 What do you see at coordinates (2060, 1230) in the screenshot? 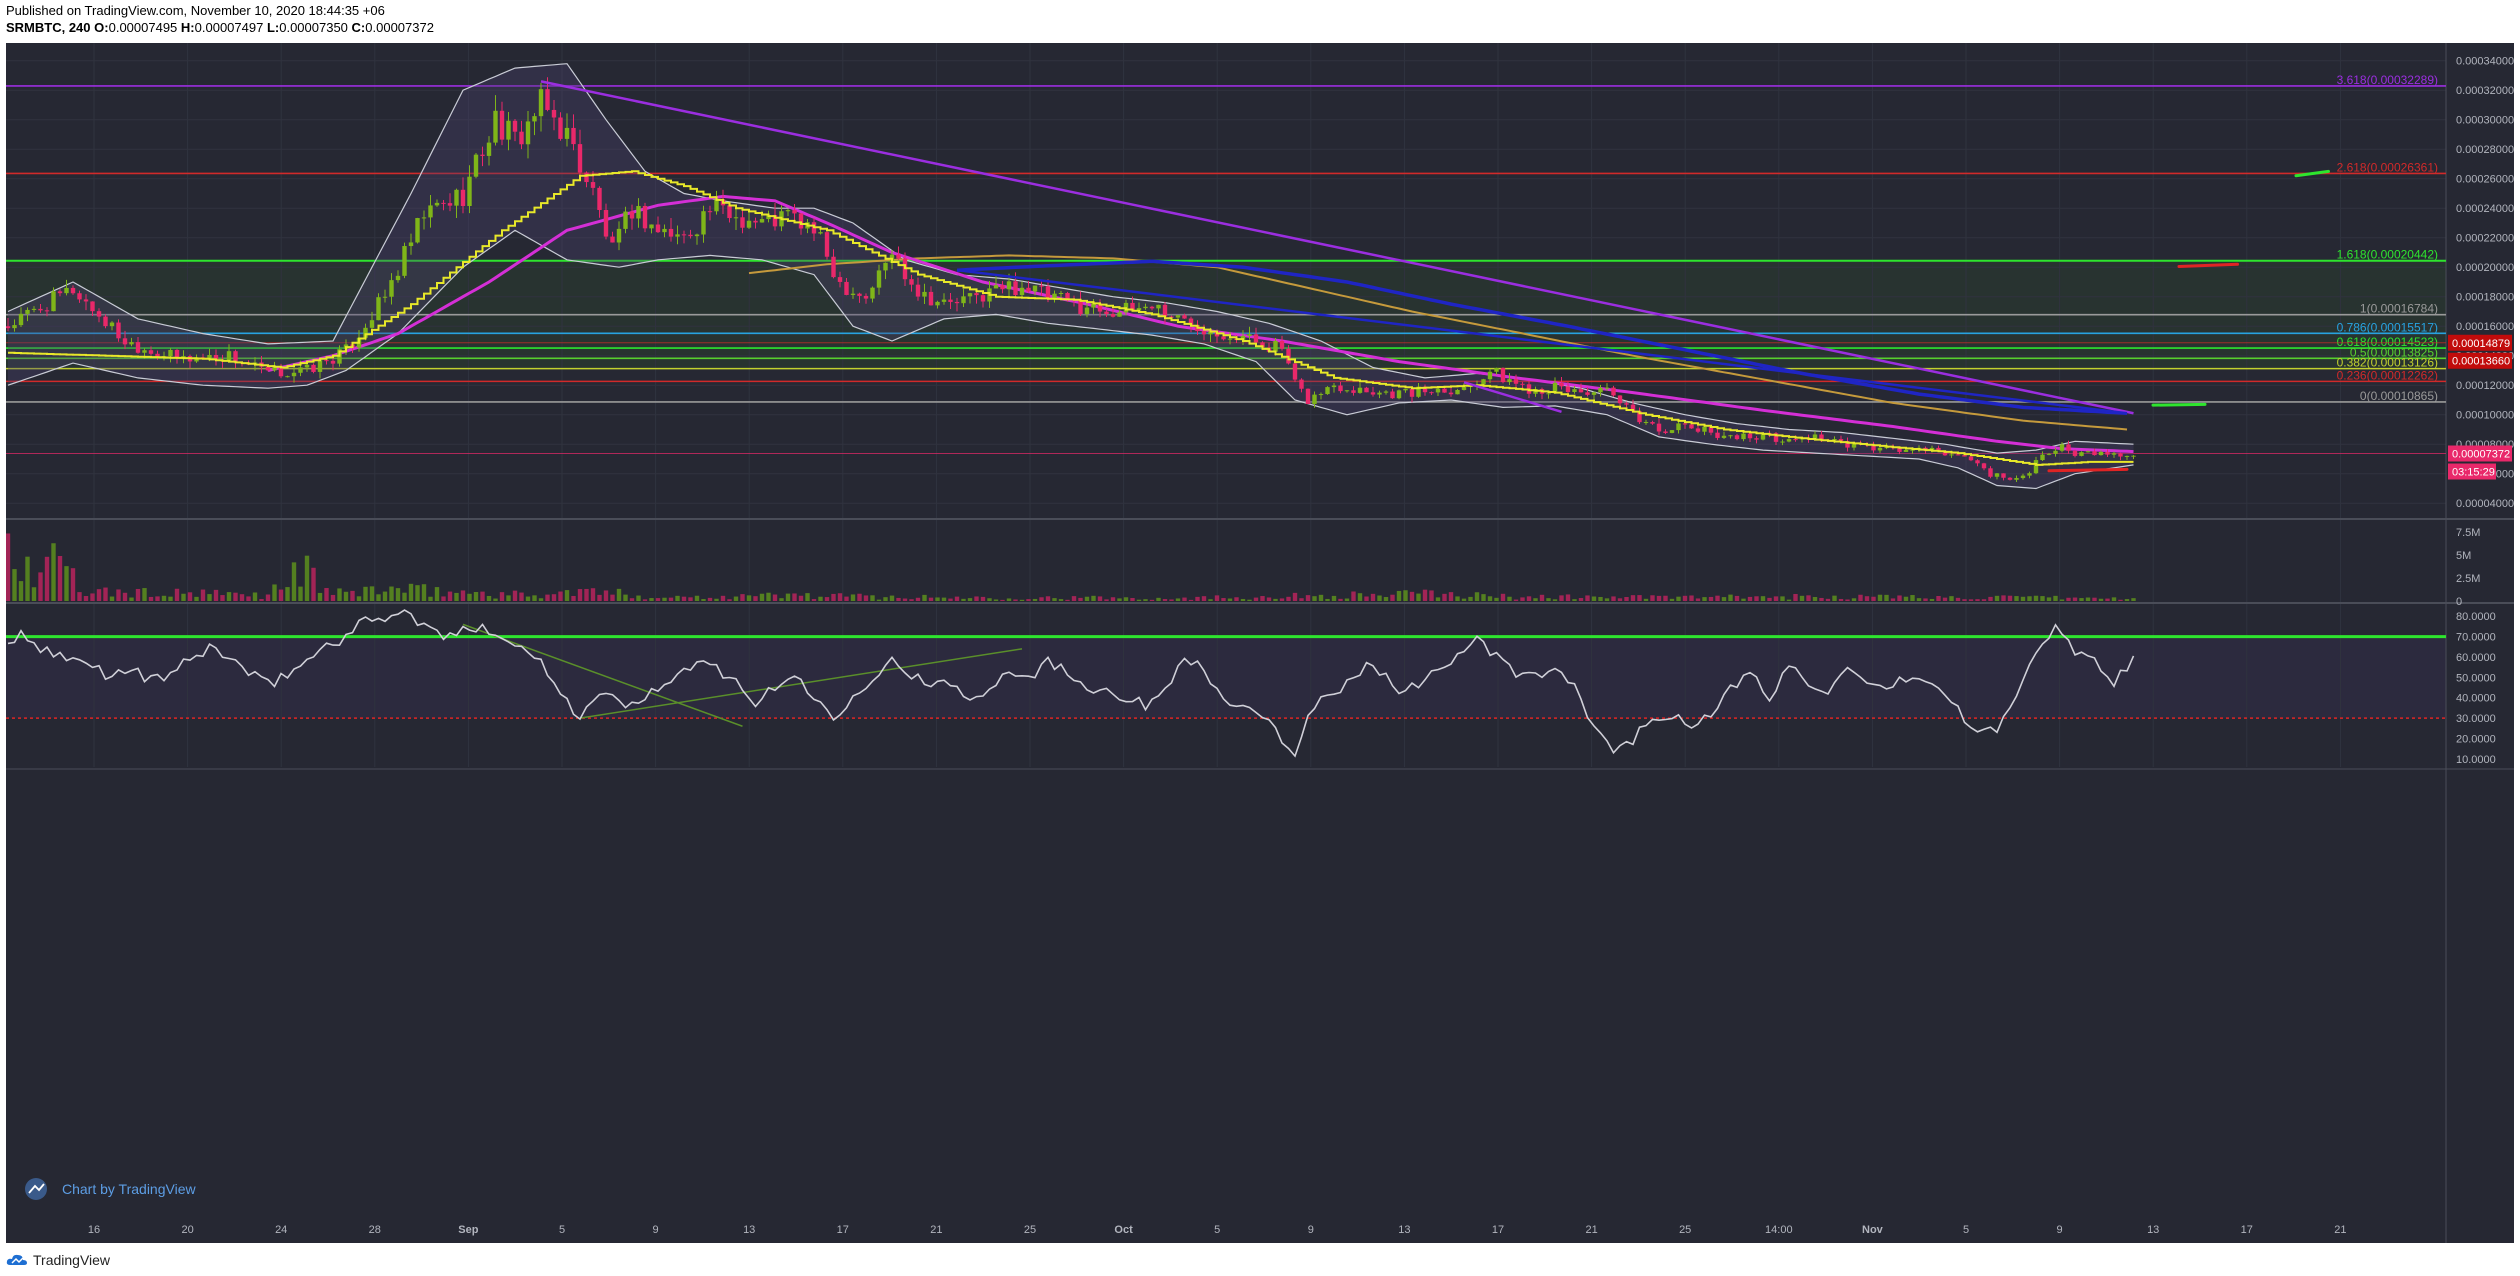
I see `time-axis-label: 9` at bounding box center [2060, 1230].